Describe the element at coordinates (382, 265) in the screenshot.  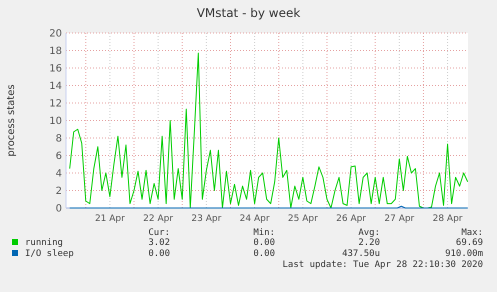
I see `text: Last update: Tue Apr 28 22:10:30 2020` at that location.